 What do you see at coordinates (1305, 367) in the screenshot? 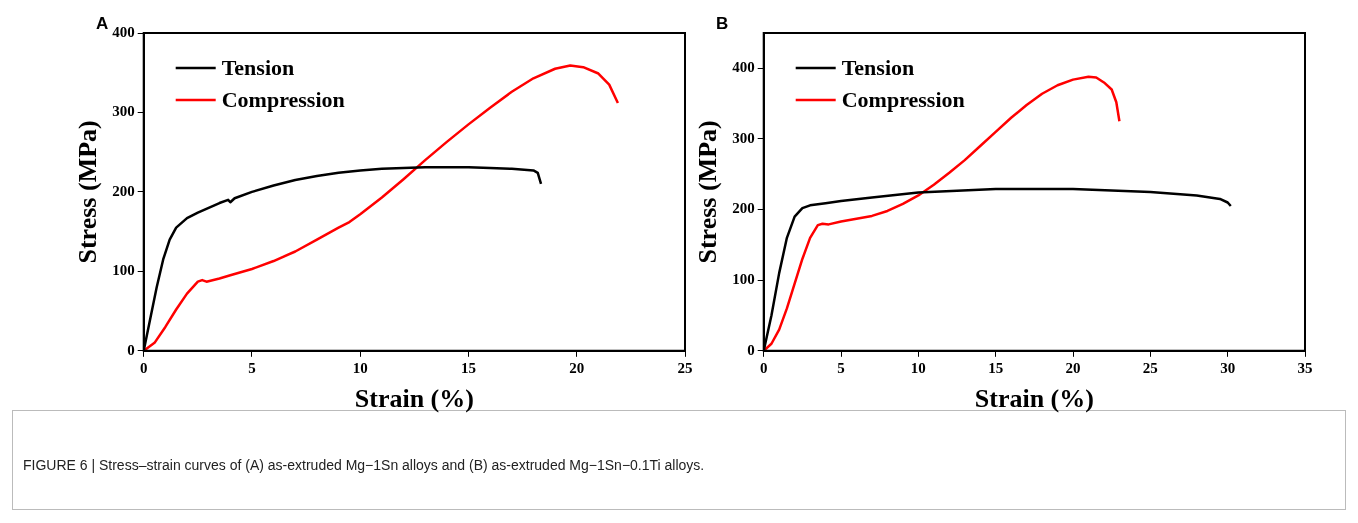
I see `x-tick-label: 35` at bounding box center [1305, 367].